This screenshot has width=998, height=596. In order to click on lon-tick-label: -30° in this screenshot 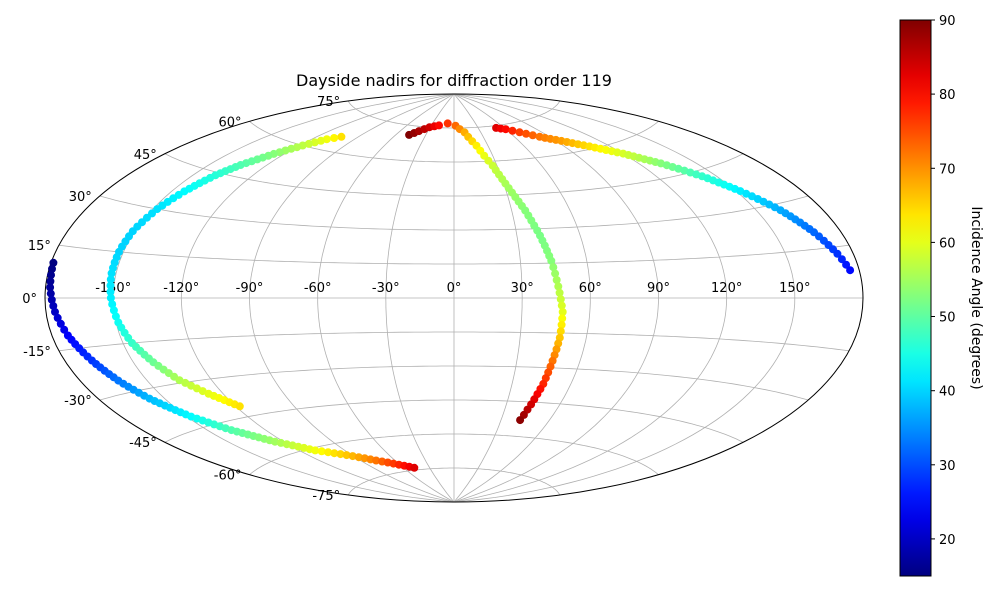, I will do `click(386, 288)`.